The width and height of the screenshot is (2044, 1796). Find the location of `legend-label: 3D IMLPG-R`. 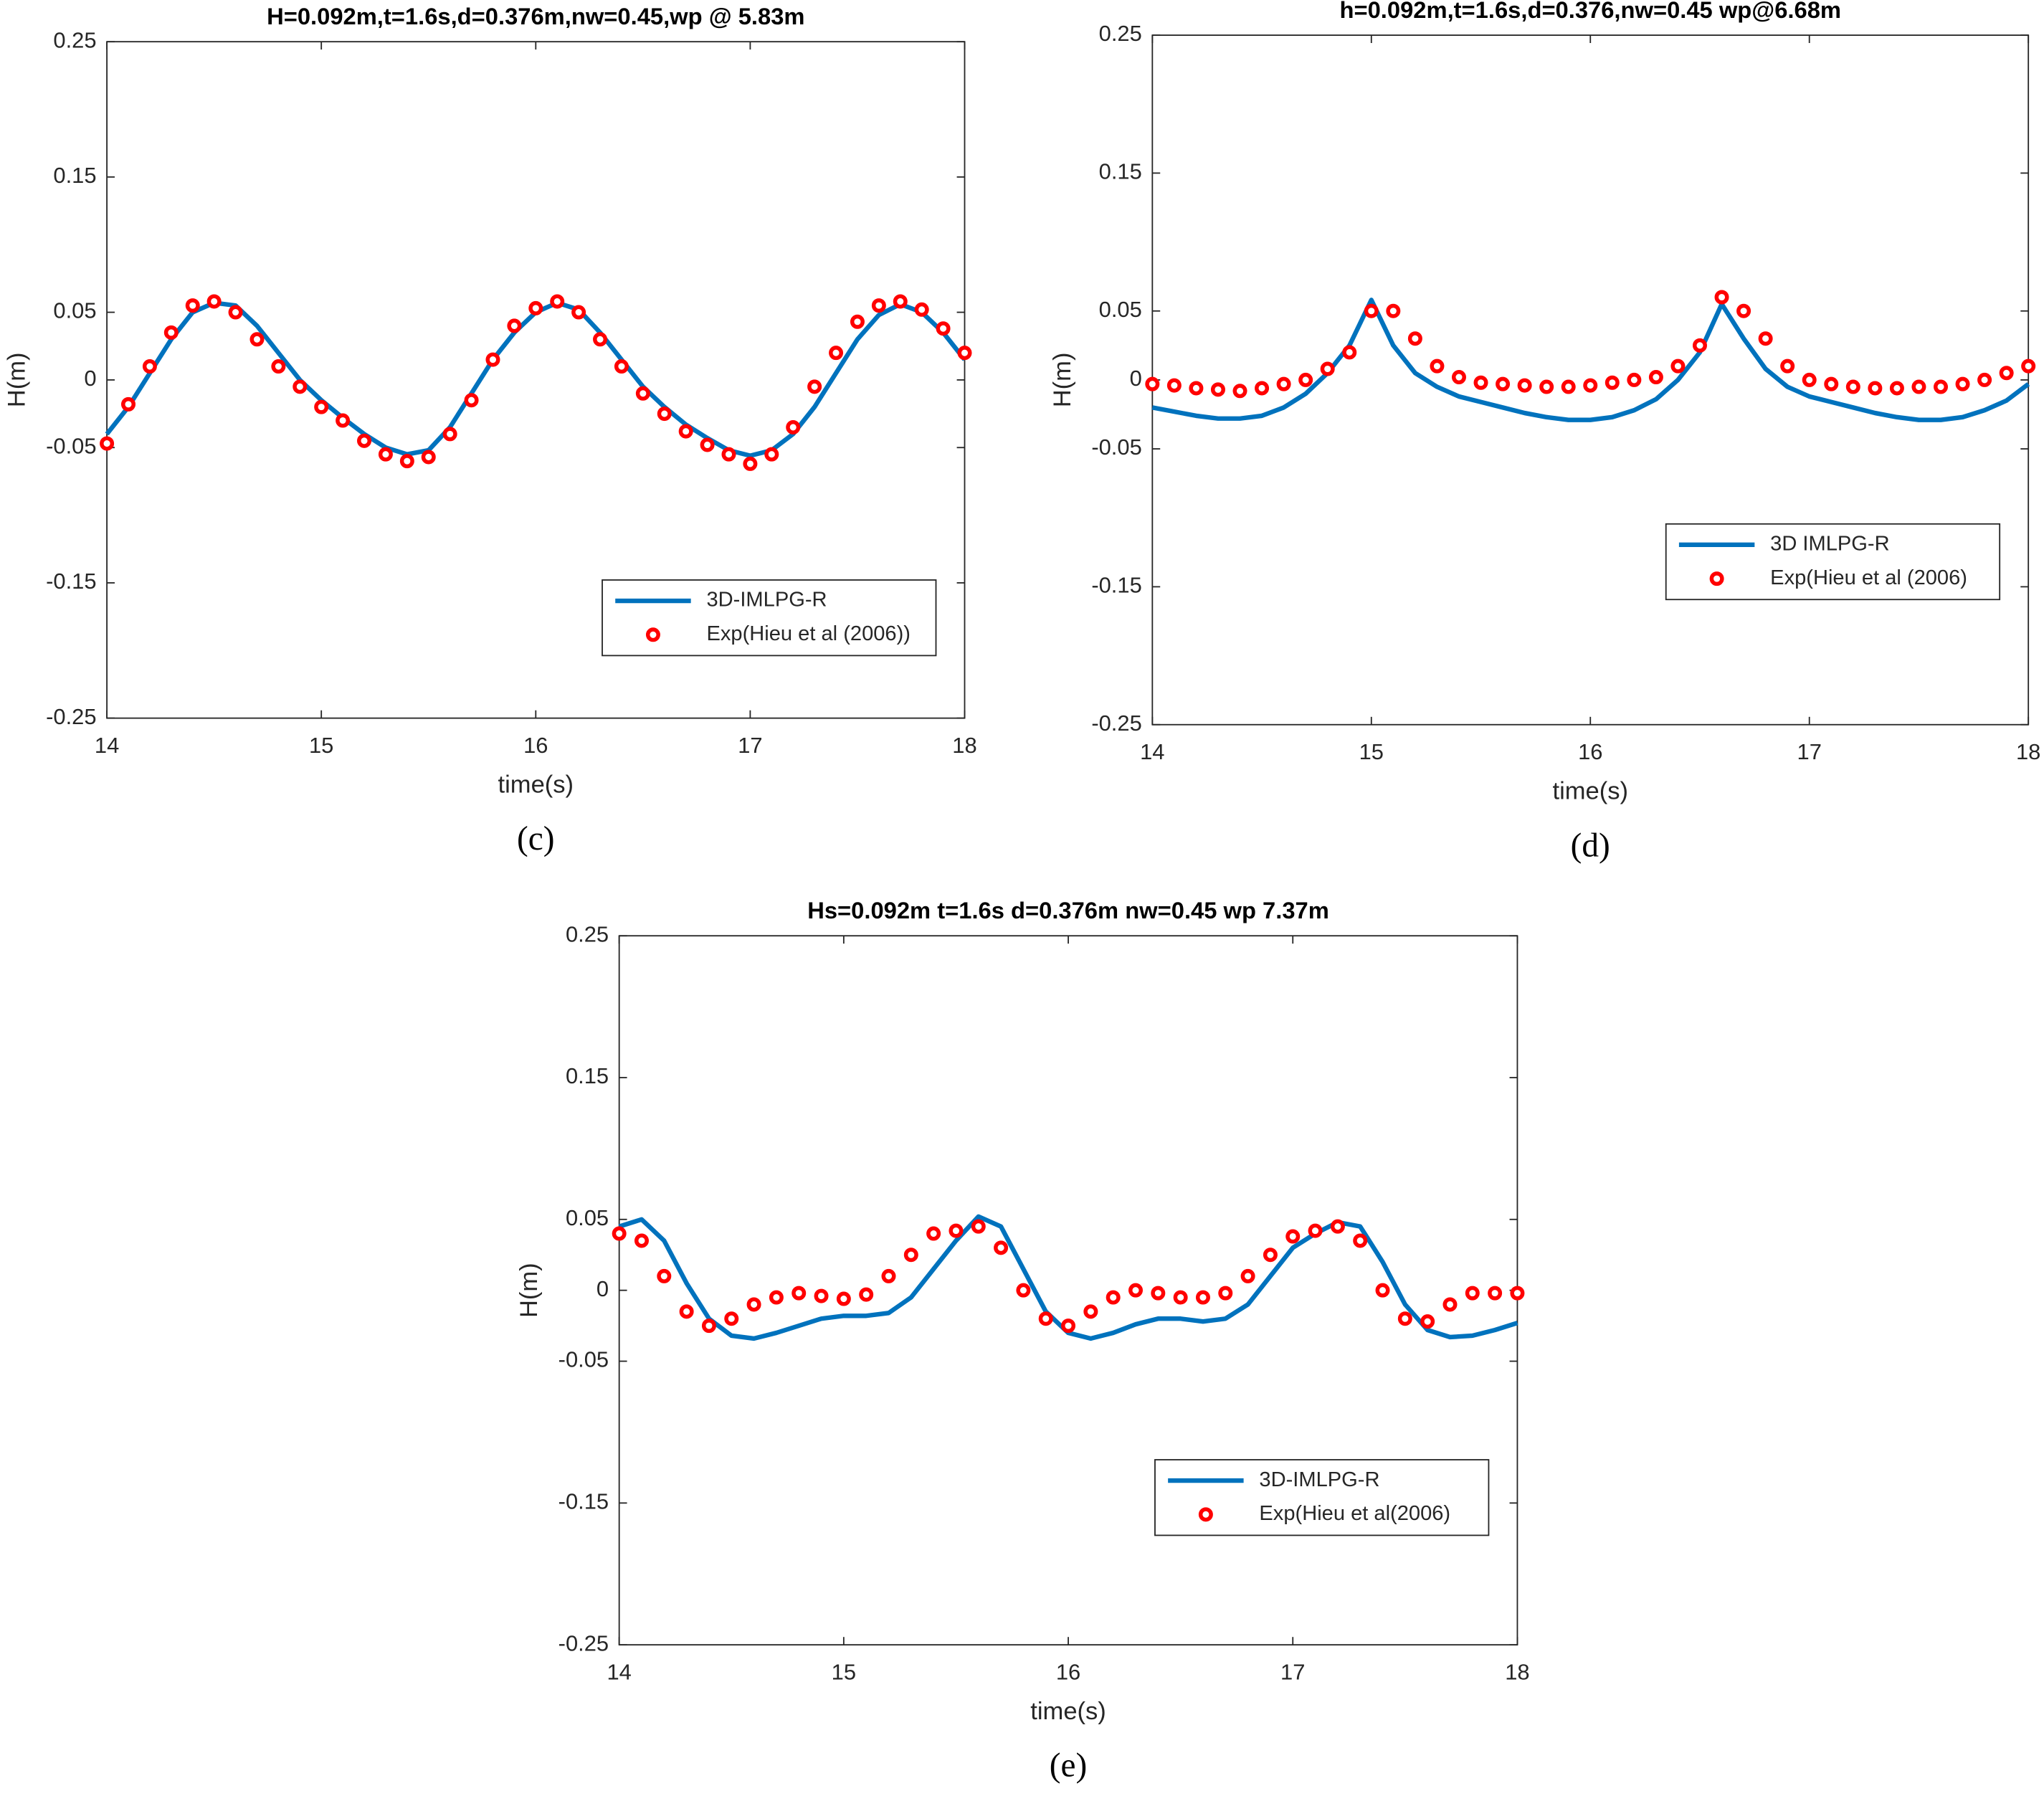

legend-label: 3D IMLPG-R is located at coordinates (1830, 544).